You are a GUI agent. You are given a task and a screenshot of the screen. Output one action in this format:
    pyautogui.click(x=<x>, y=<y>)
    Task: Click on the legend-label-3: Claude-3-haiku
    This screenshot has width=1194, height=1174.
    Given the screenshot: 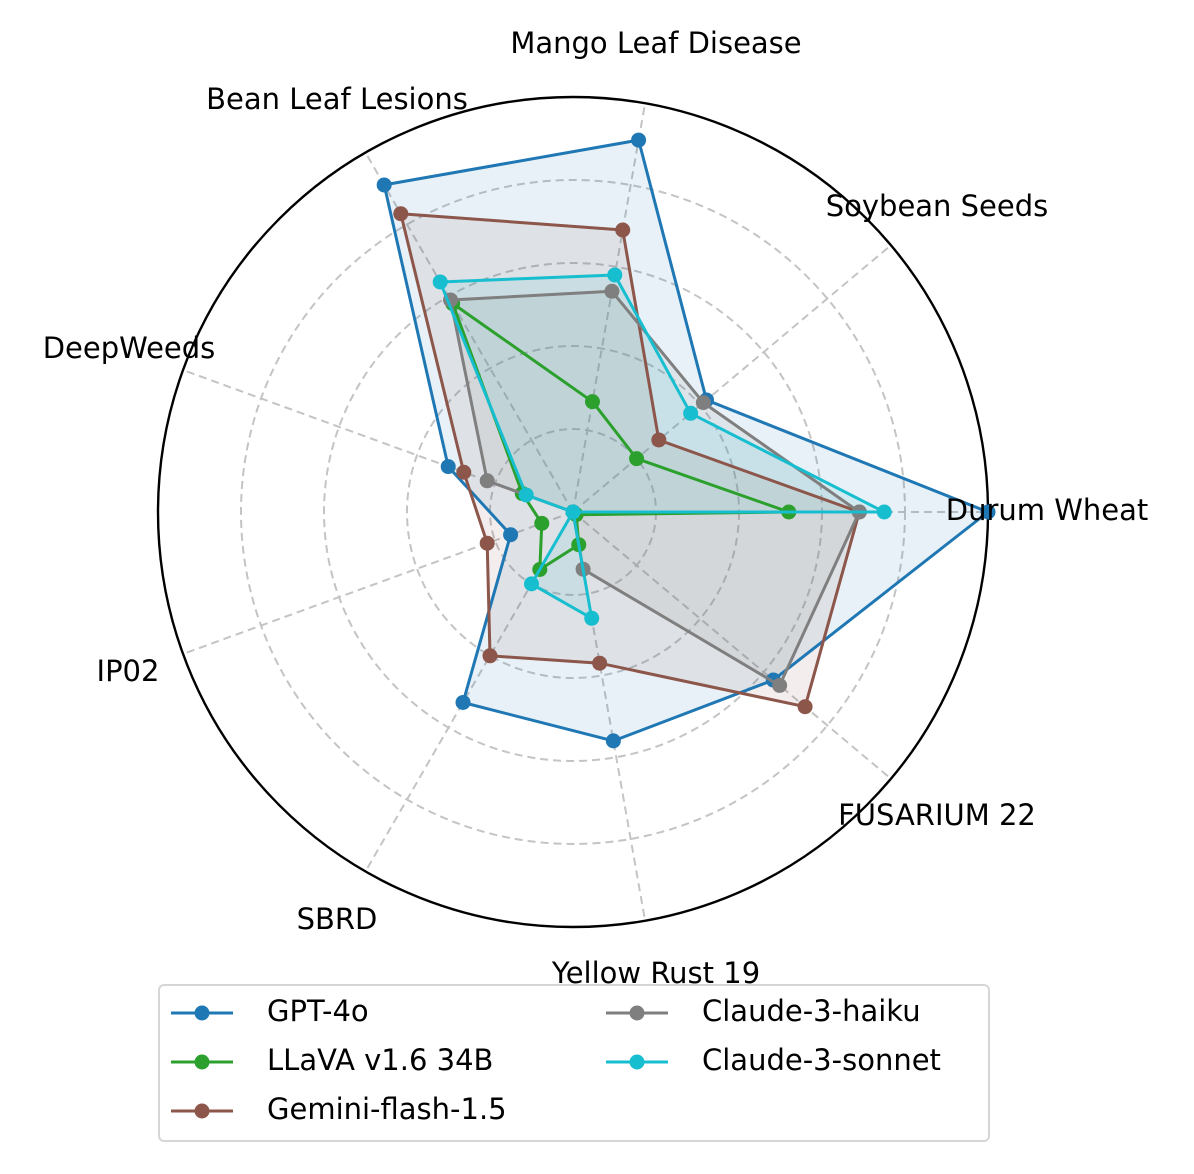 What is the action you would take?
    pyautogui.click(x=811, y=1011)
    